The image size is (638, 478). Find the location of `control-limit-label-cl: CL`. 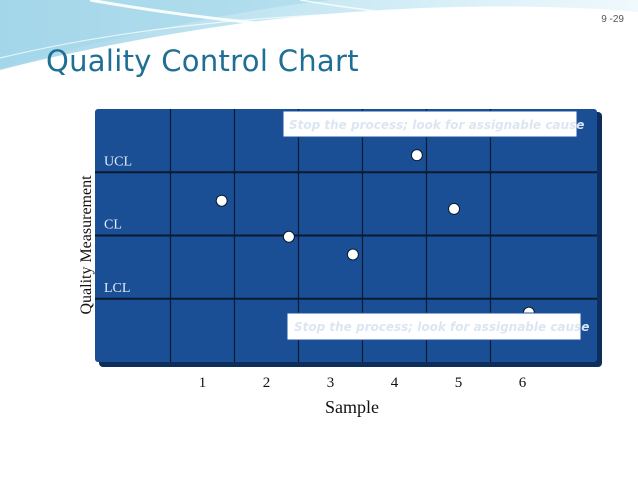

control-limit-label-cl: CL is located at coordinates (113, 225).